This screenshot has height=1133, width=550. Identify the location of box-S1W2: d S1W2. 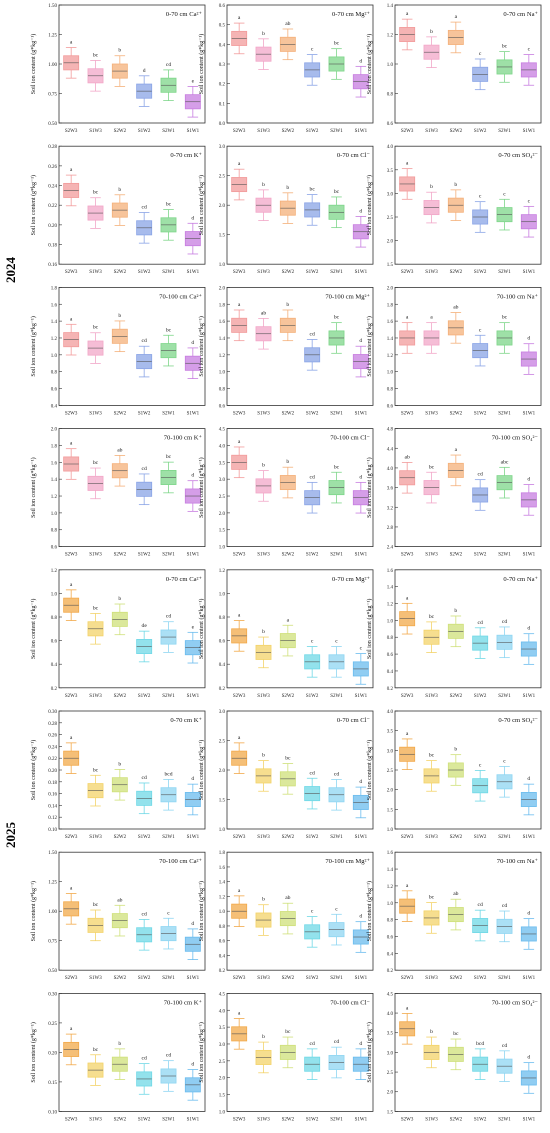
(144, 101).